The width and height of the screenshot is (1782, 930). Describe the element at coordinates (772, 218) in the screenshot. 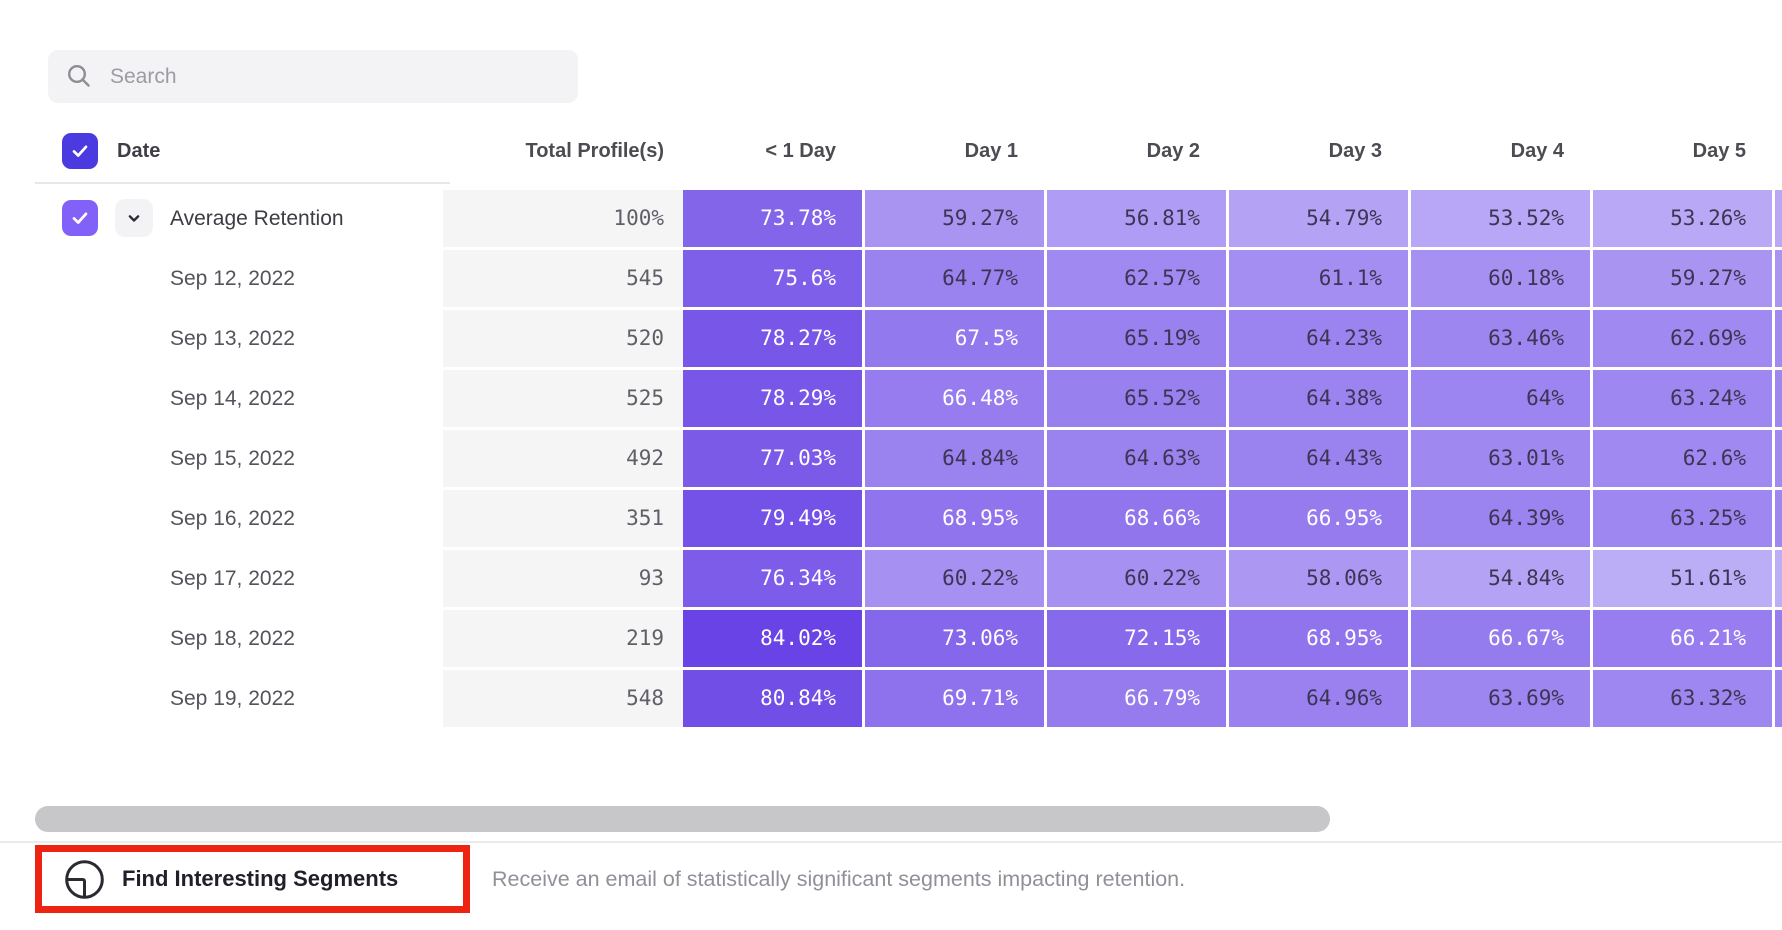

I see `retention-cell: 73.78%` at that location.